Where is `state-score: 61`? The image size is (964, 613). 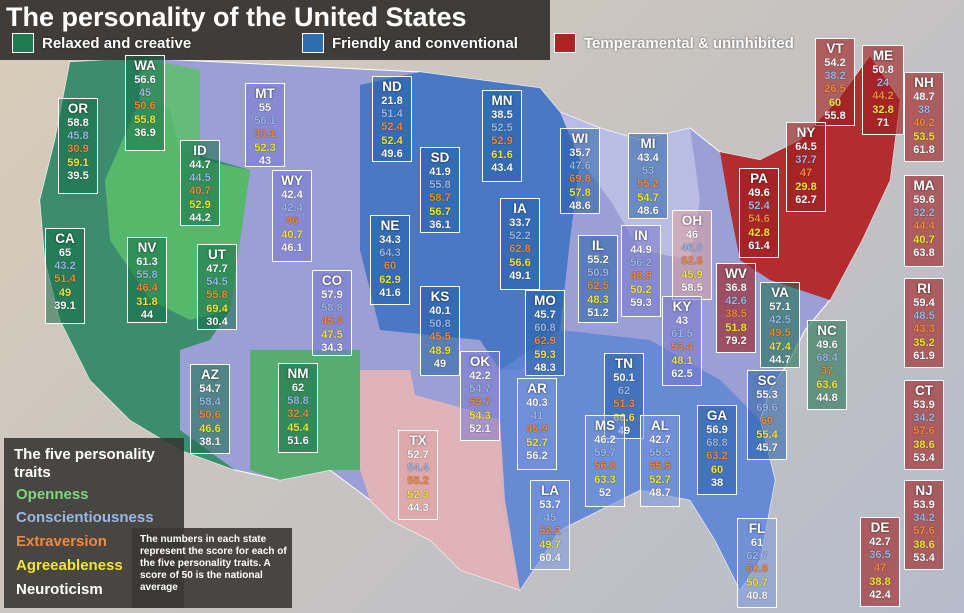
state-score: 61 is located at coordinates (757, 543).